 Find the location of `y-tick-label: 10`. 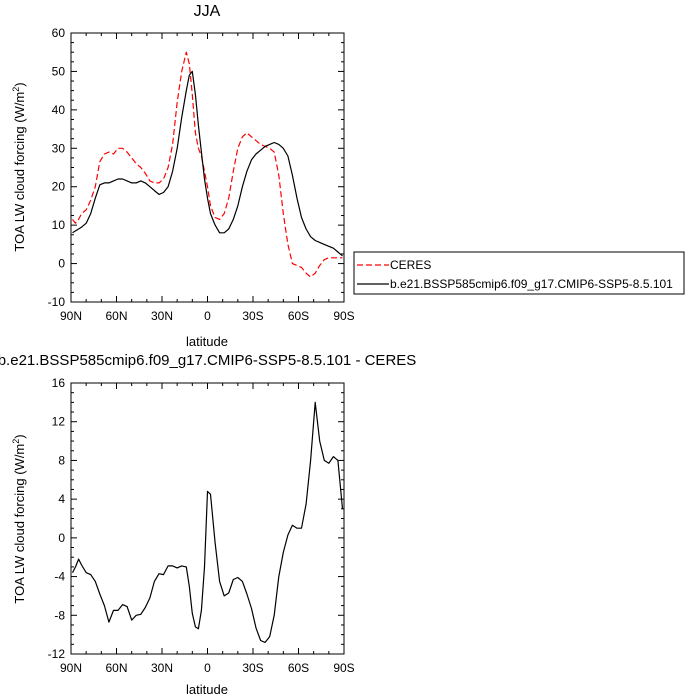

y-tick-label: 10 is located at coordinates (59, 225).